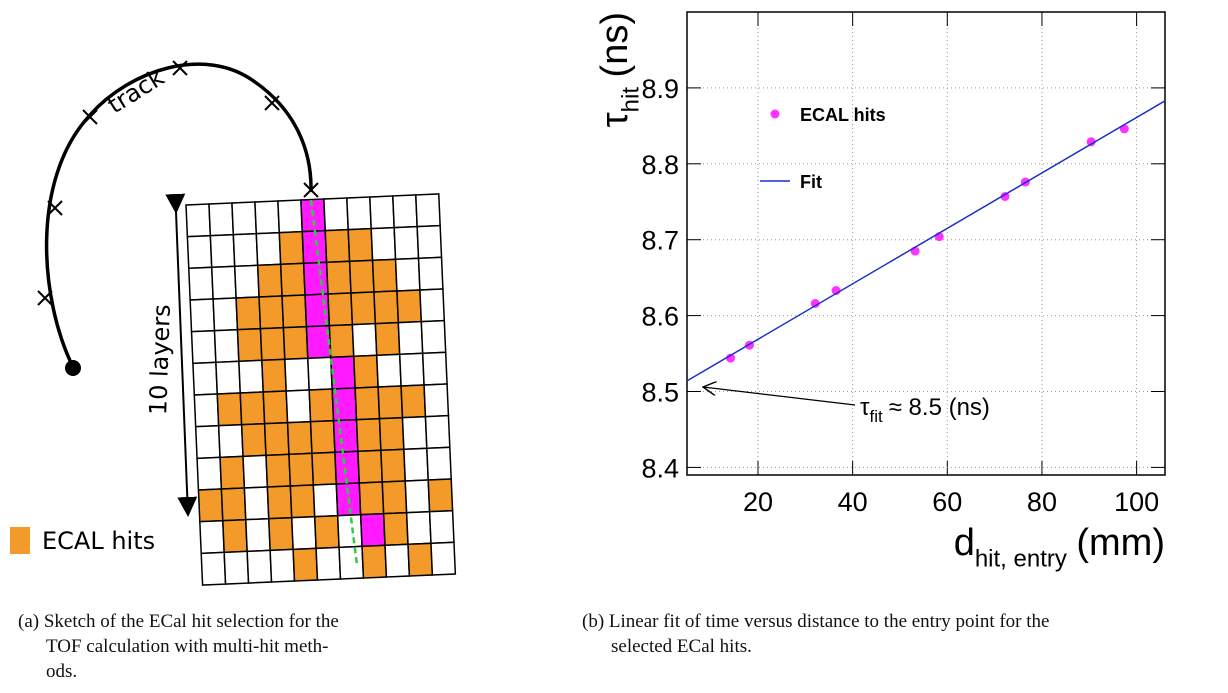  I want to click on annotation-arrow, so click(779, 396).